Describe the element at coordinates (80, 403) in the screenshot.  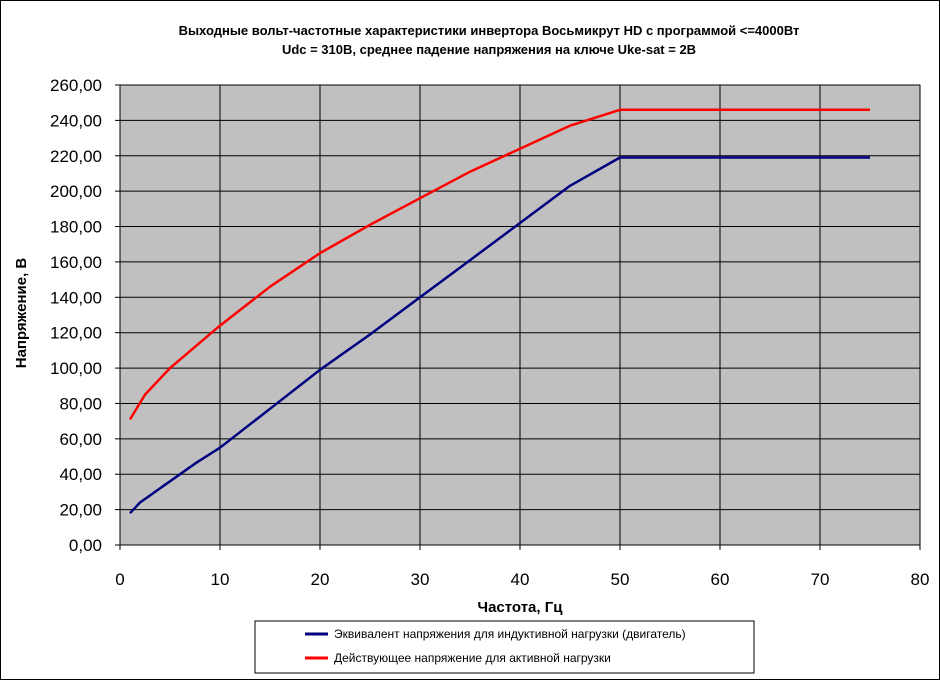
I see `y-tick-label: 80,00` at that location.